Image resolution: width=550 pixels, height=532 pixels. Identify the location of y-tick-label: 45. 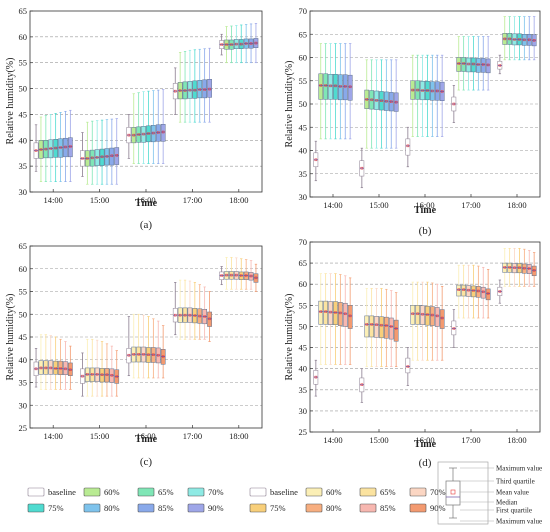
(303, 127).